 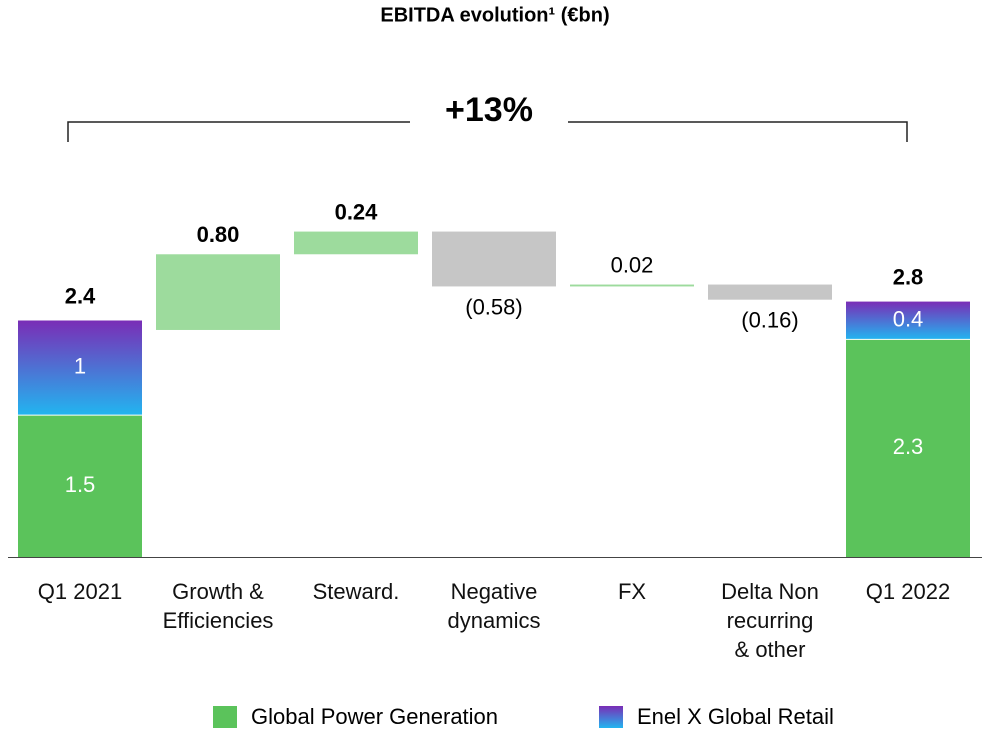 What do you see at coordinates (908, 276) in the screenshot?
I see `total-label: 2.8` at bounding box center [908, 276].